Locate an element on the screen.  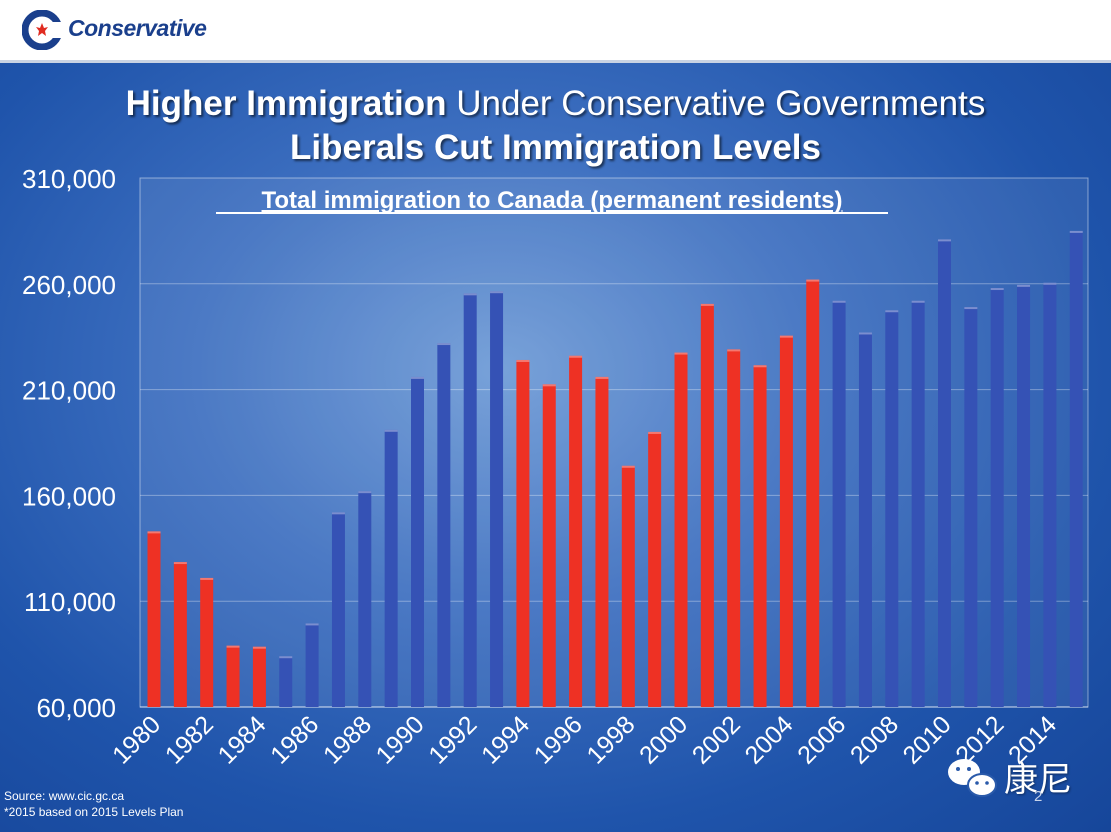
page-number: 2 is located at coordinates (1038, 796).